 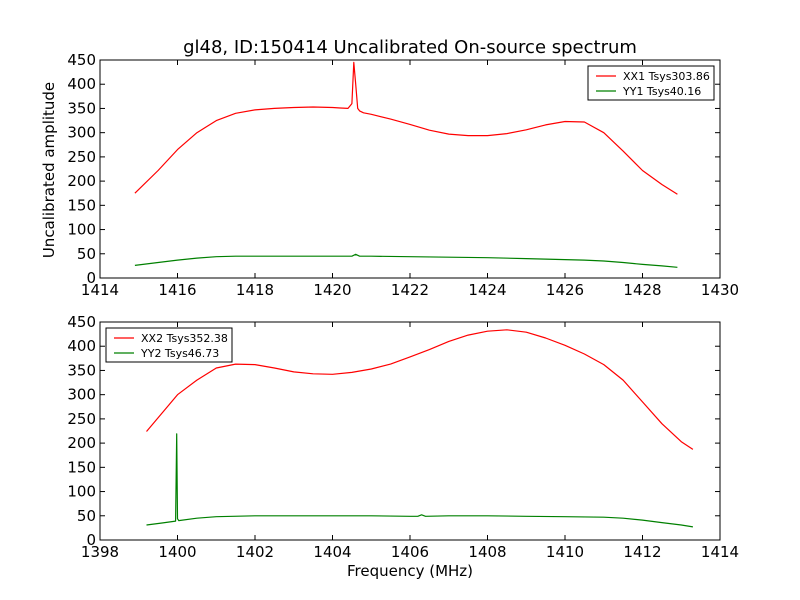 I want to click on legend-entry: XX1 Tsys303.86, so click(x=666, y=76).